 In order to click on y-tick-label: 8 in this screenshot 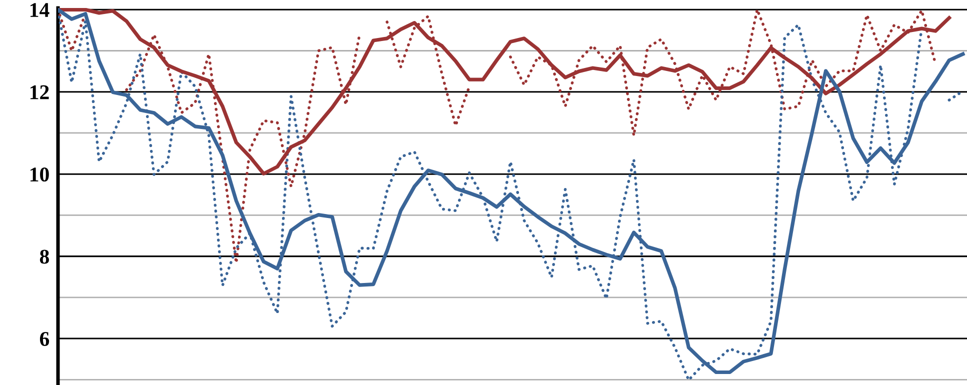, I will do `click(44, 257)`.